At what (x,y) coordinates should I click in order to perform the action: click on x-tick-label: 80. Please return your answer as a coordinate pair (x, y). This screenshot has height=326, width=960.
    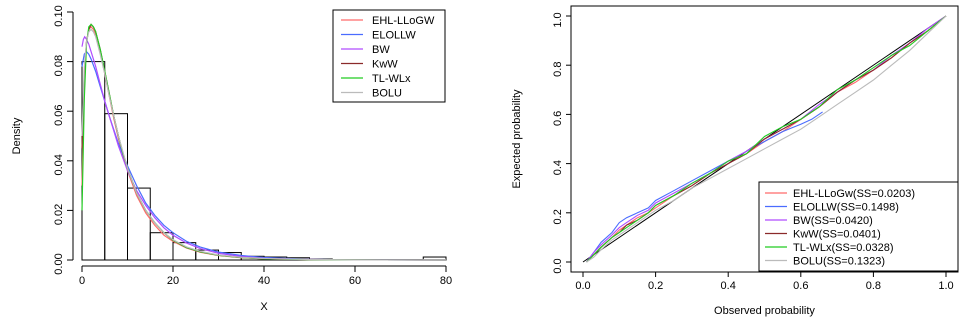
    Looking at the image, I should click on (446, 281).